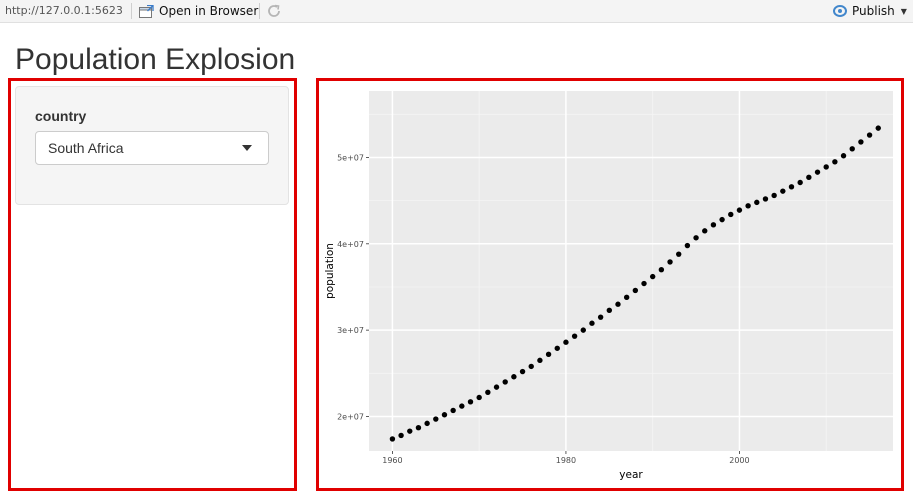 This screenshot has height=500, width=913. I want to click on y-tick-label: 2e+07, so click(350, 416).